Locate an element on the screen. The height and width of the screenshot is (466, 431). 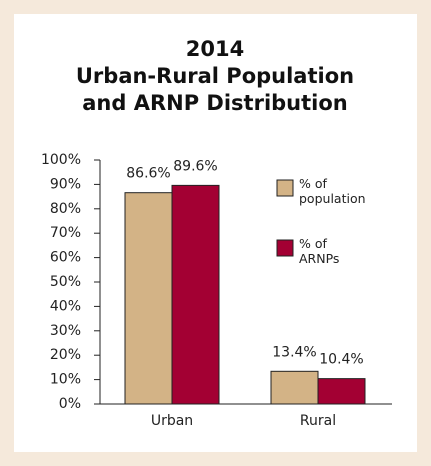
data-label: 89.6% is located at coordinates (195, 166).